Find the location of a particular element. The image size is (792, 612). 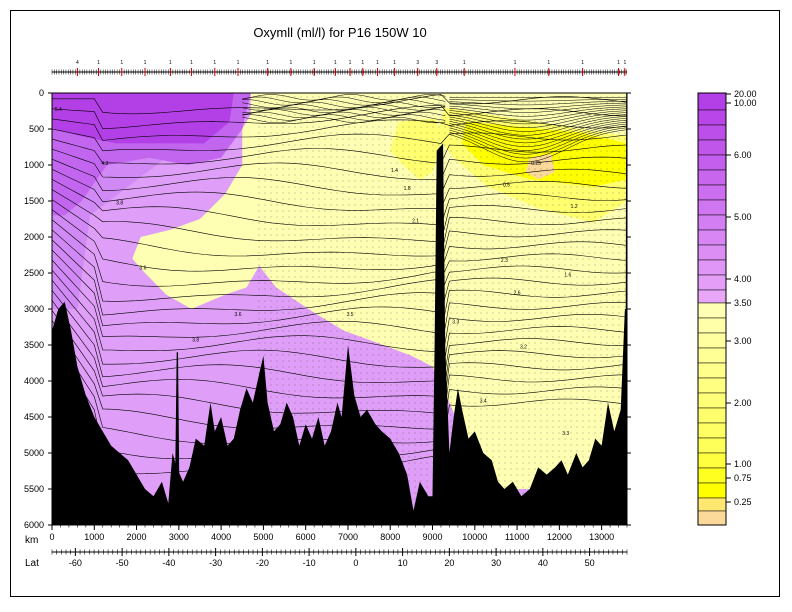

y-tick-label: 1000 is located at coordinates (34, 165).